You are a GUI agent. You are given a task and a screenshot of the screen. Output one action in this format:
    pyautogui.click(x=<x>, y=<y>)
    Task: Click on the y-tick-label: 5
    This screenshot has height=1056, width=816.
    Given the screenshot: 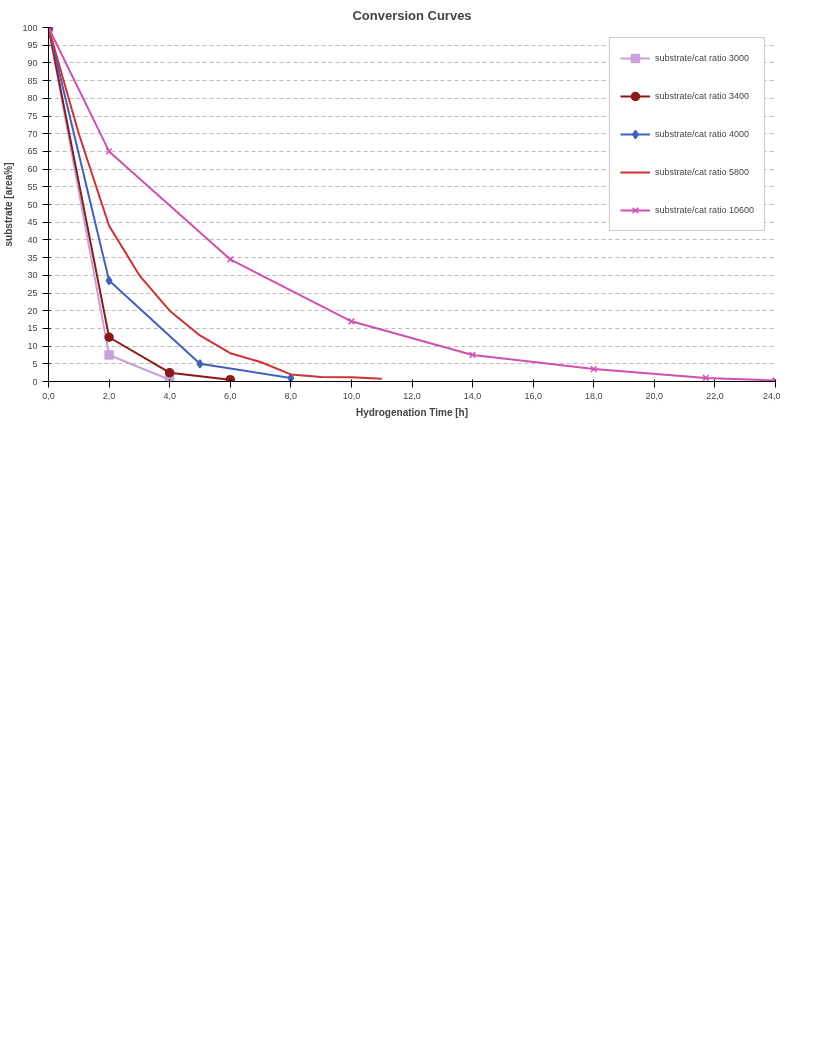 What is the action you would take?
    pyautogui.click(x=35, y=363)
    